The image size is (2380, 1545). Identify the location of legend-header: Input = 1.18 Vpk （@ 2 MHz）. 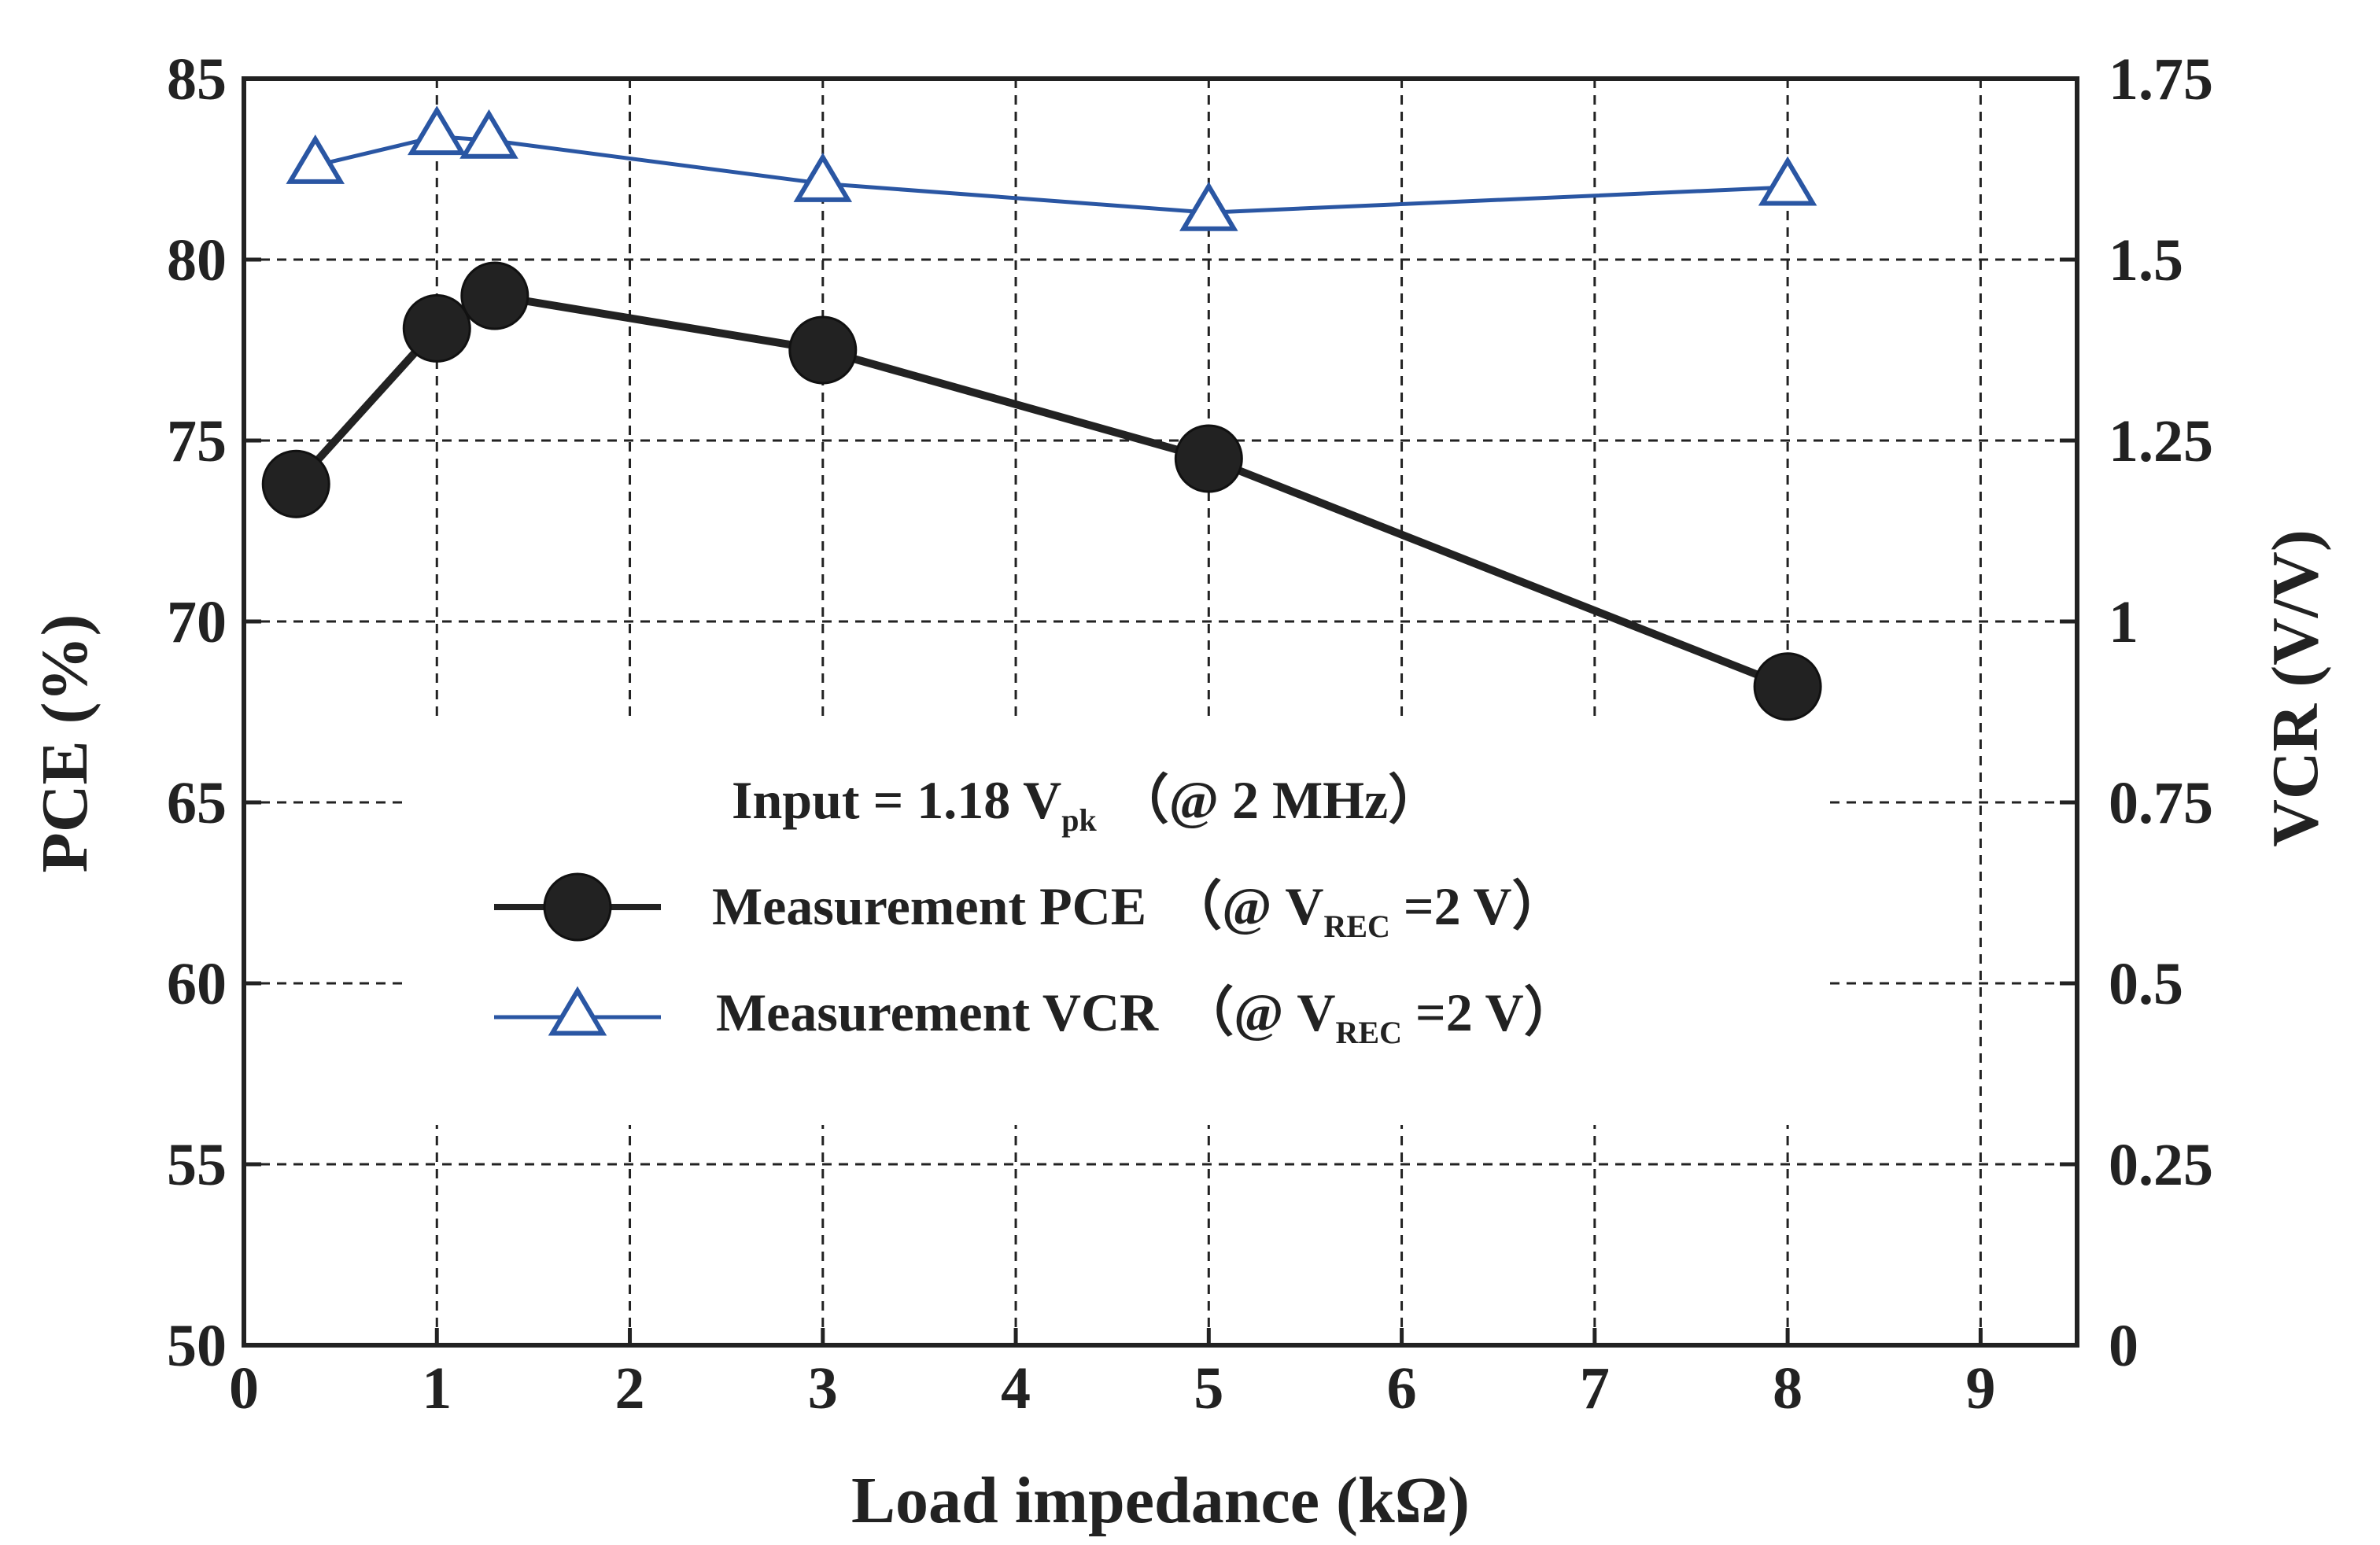
(1086, 804).